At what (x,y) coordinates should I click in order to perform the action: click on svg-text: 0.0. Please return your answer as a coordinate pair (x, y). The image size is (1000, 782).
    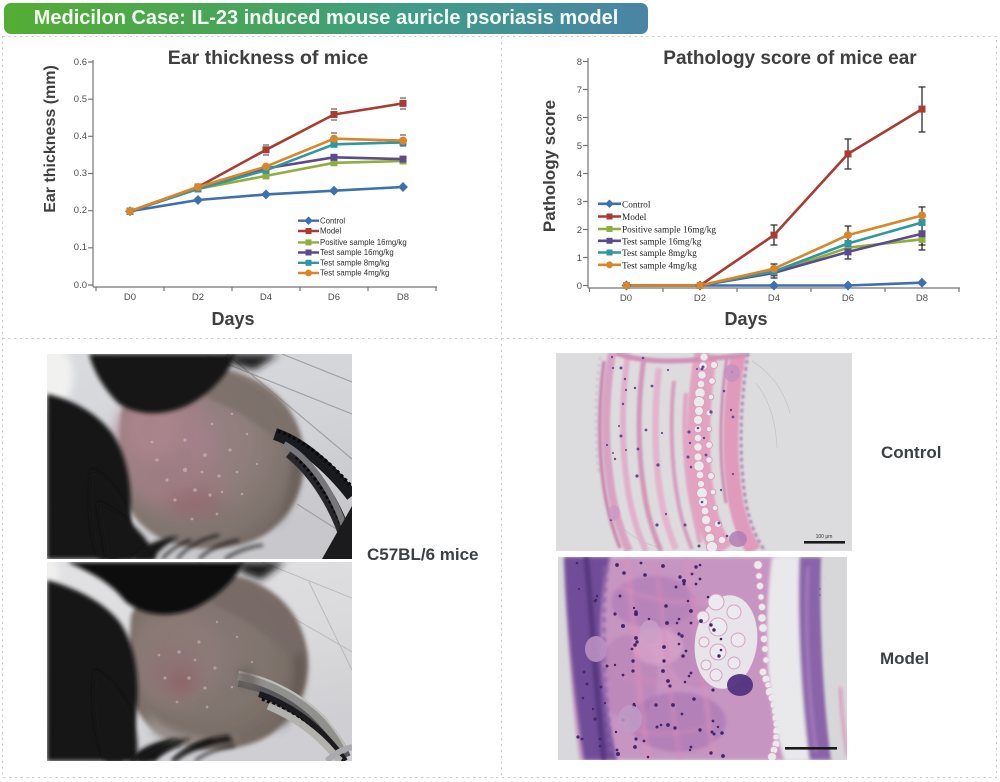
    Looking at the image, I should click on (80, 285).